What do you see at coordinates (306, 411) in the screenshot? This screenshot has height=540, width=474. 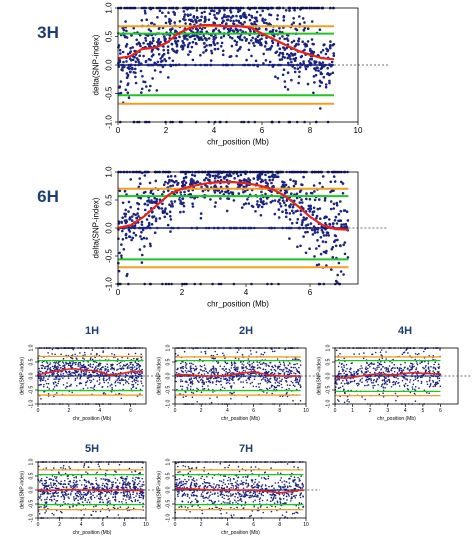 I see `x-tick-label: 10` at bounding box center [306, 411].